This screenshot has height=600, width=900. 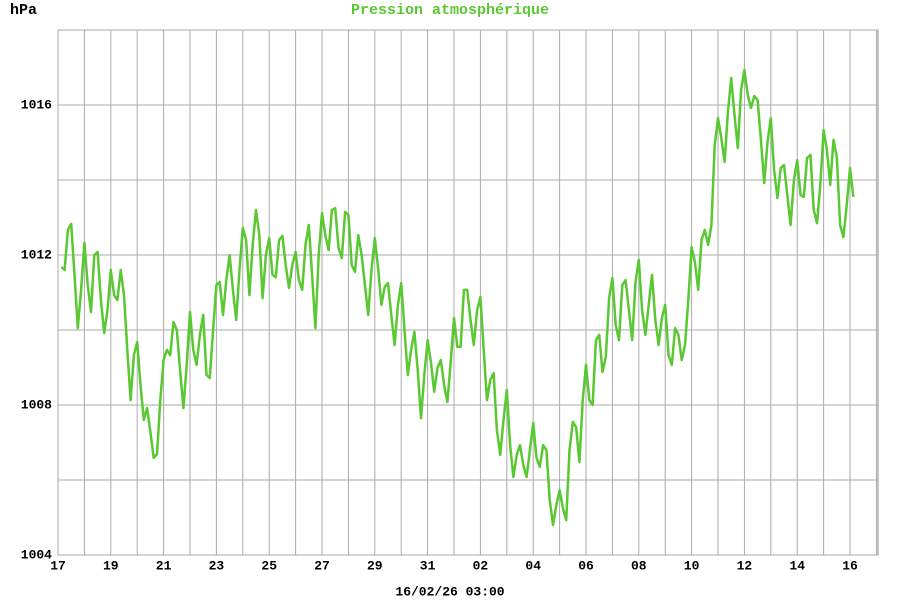 I want to click on x-tick-label: 08, so click(x=639, y=565).